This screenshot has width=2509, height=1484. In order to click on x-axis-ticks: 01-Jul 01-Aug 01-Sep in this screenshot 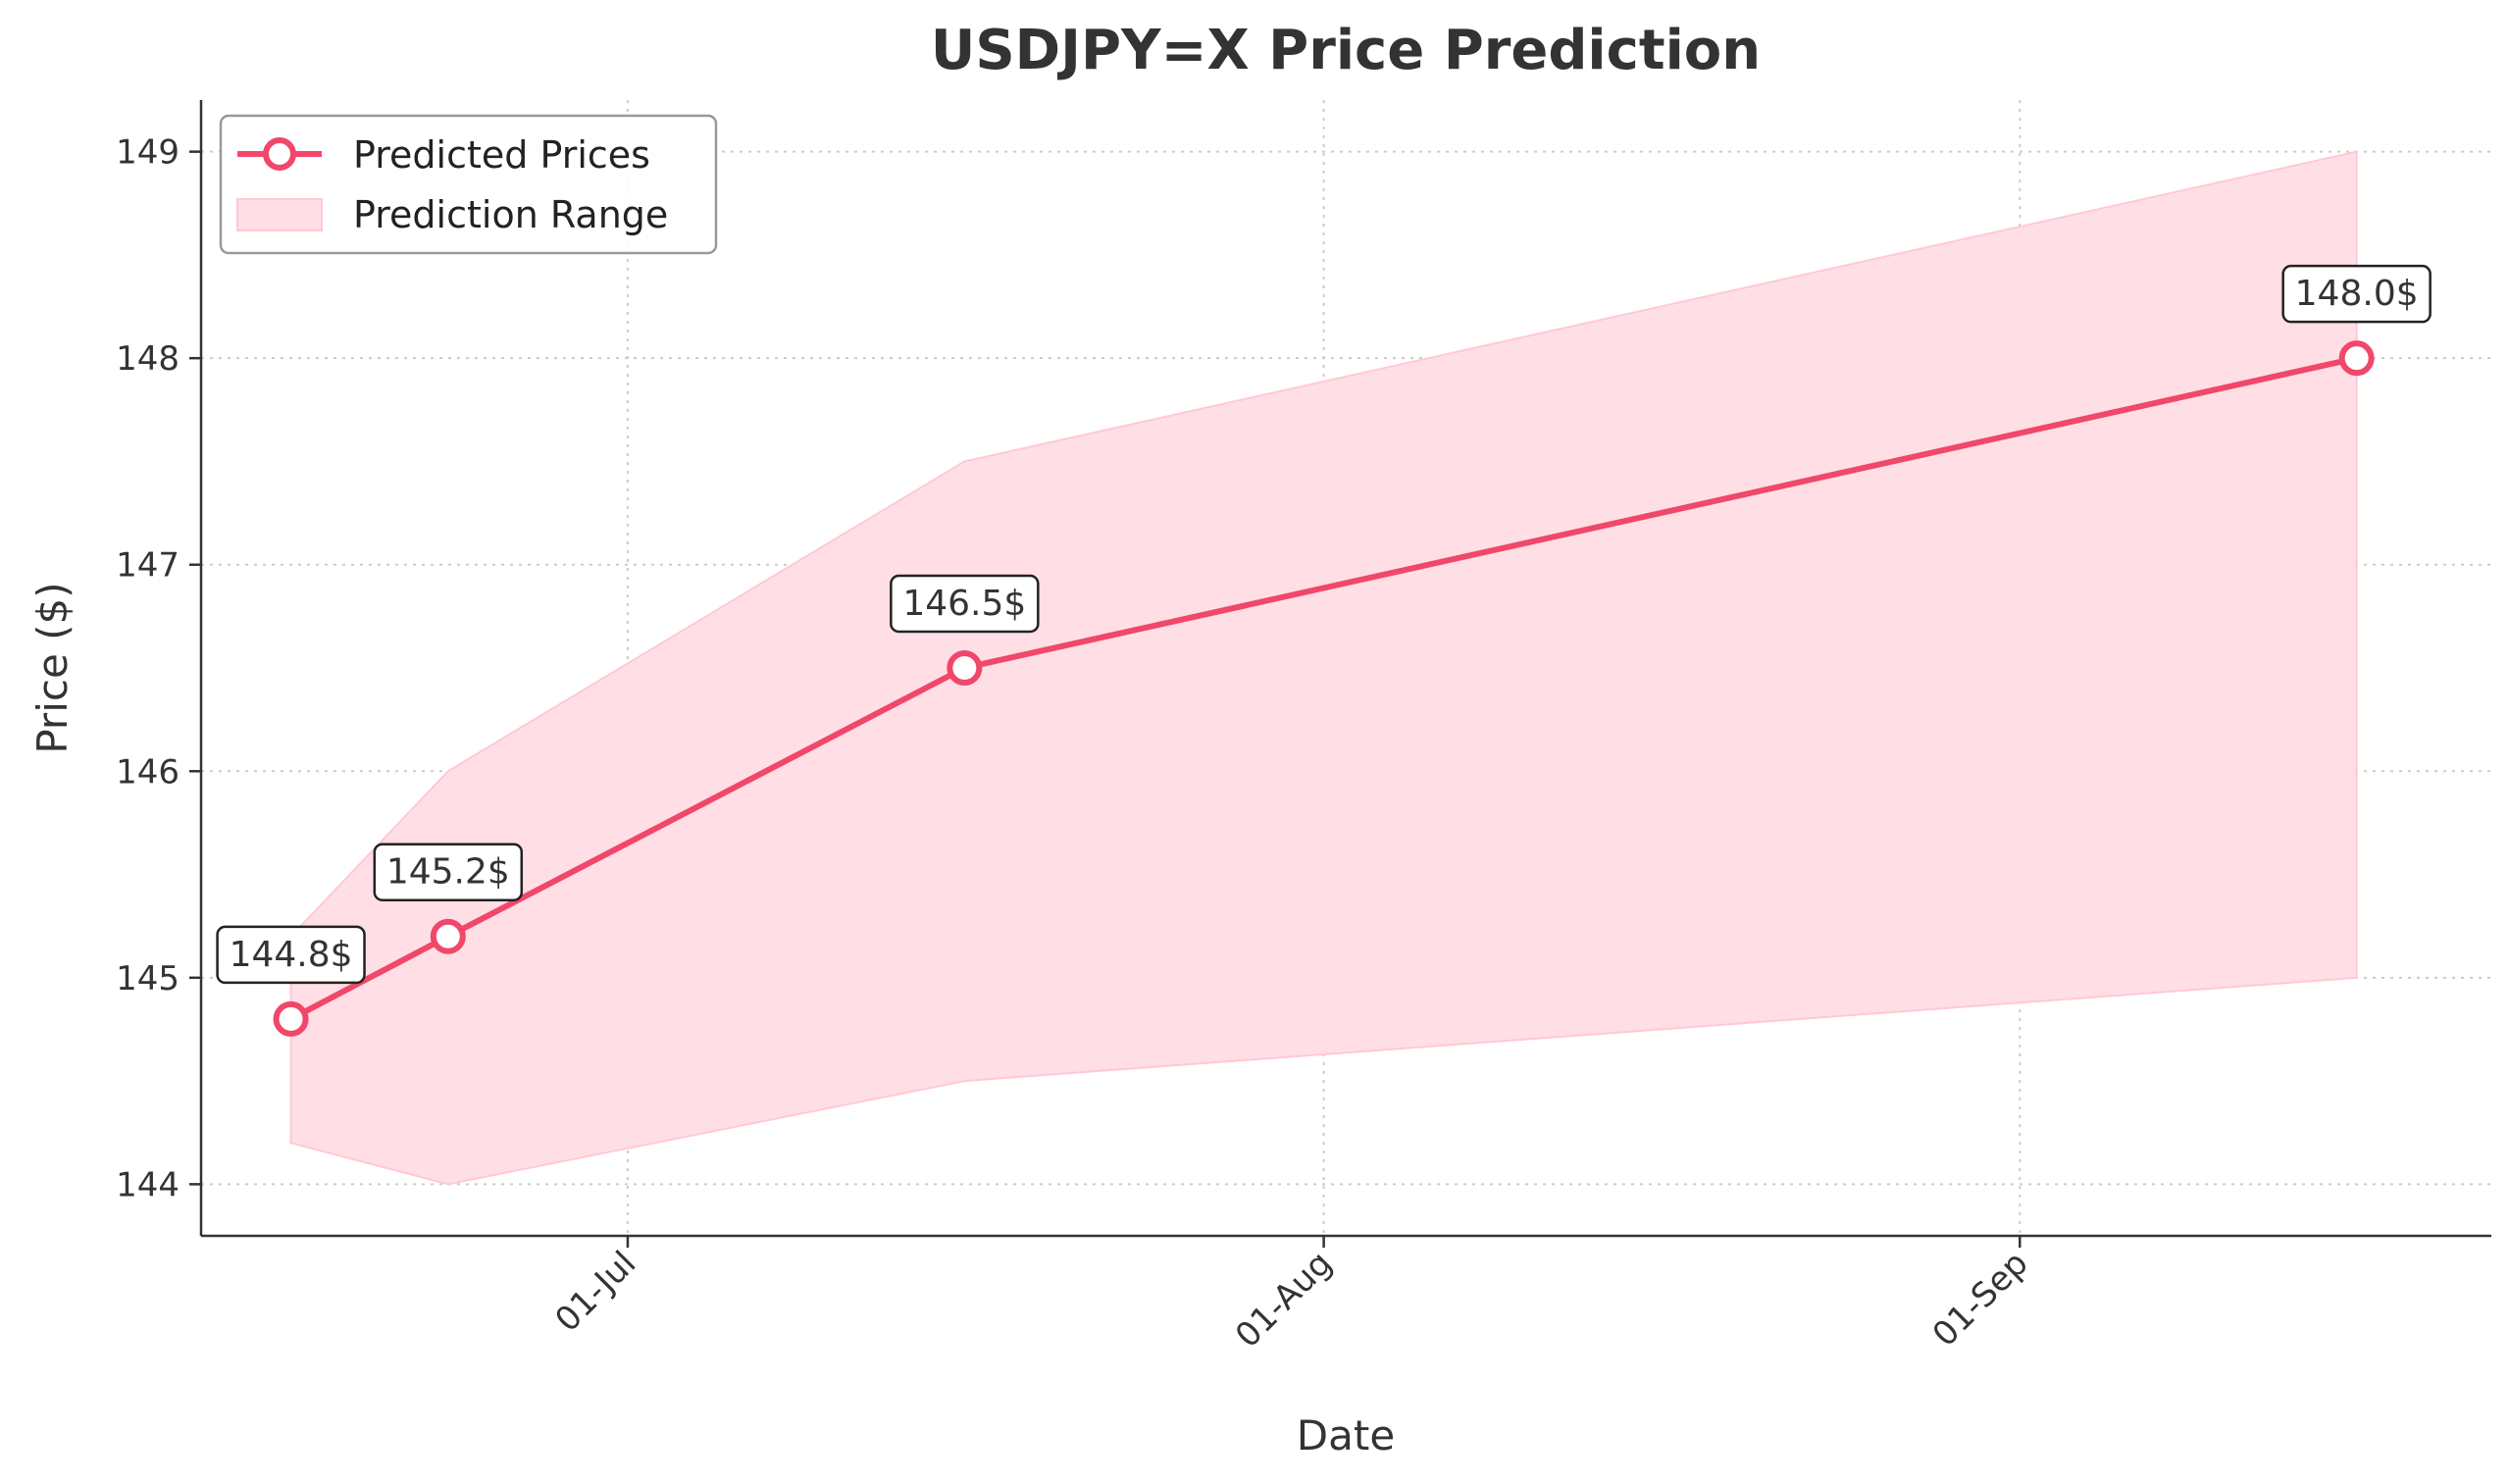, I will do `click(1291, 1296)`.